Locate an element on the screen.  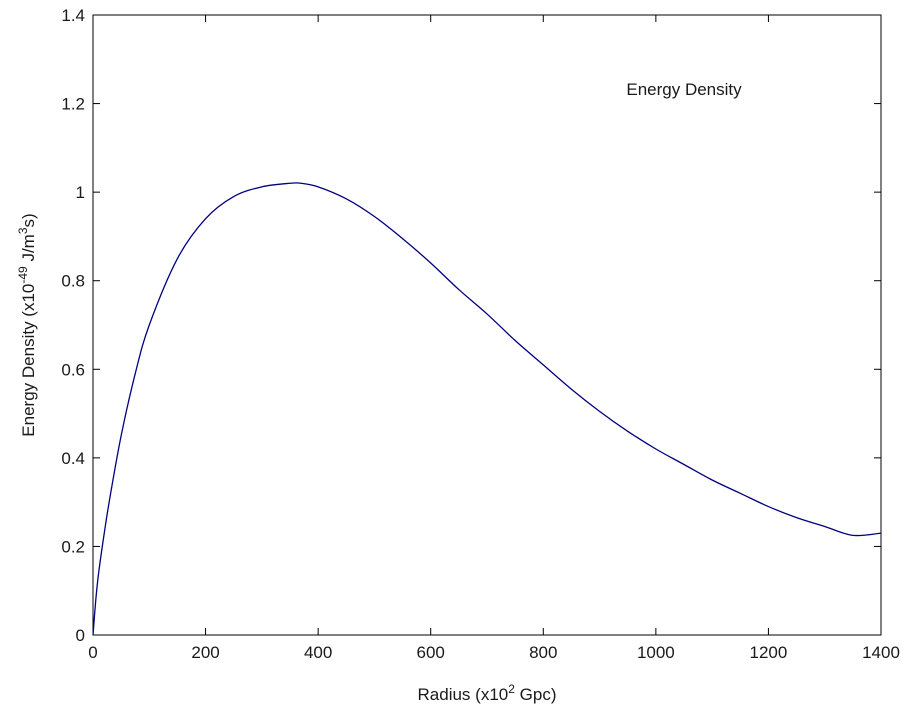
y-axis-label: Energy Density (x10-49 J/m3s) is located at coordinates (27, 324).